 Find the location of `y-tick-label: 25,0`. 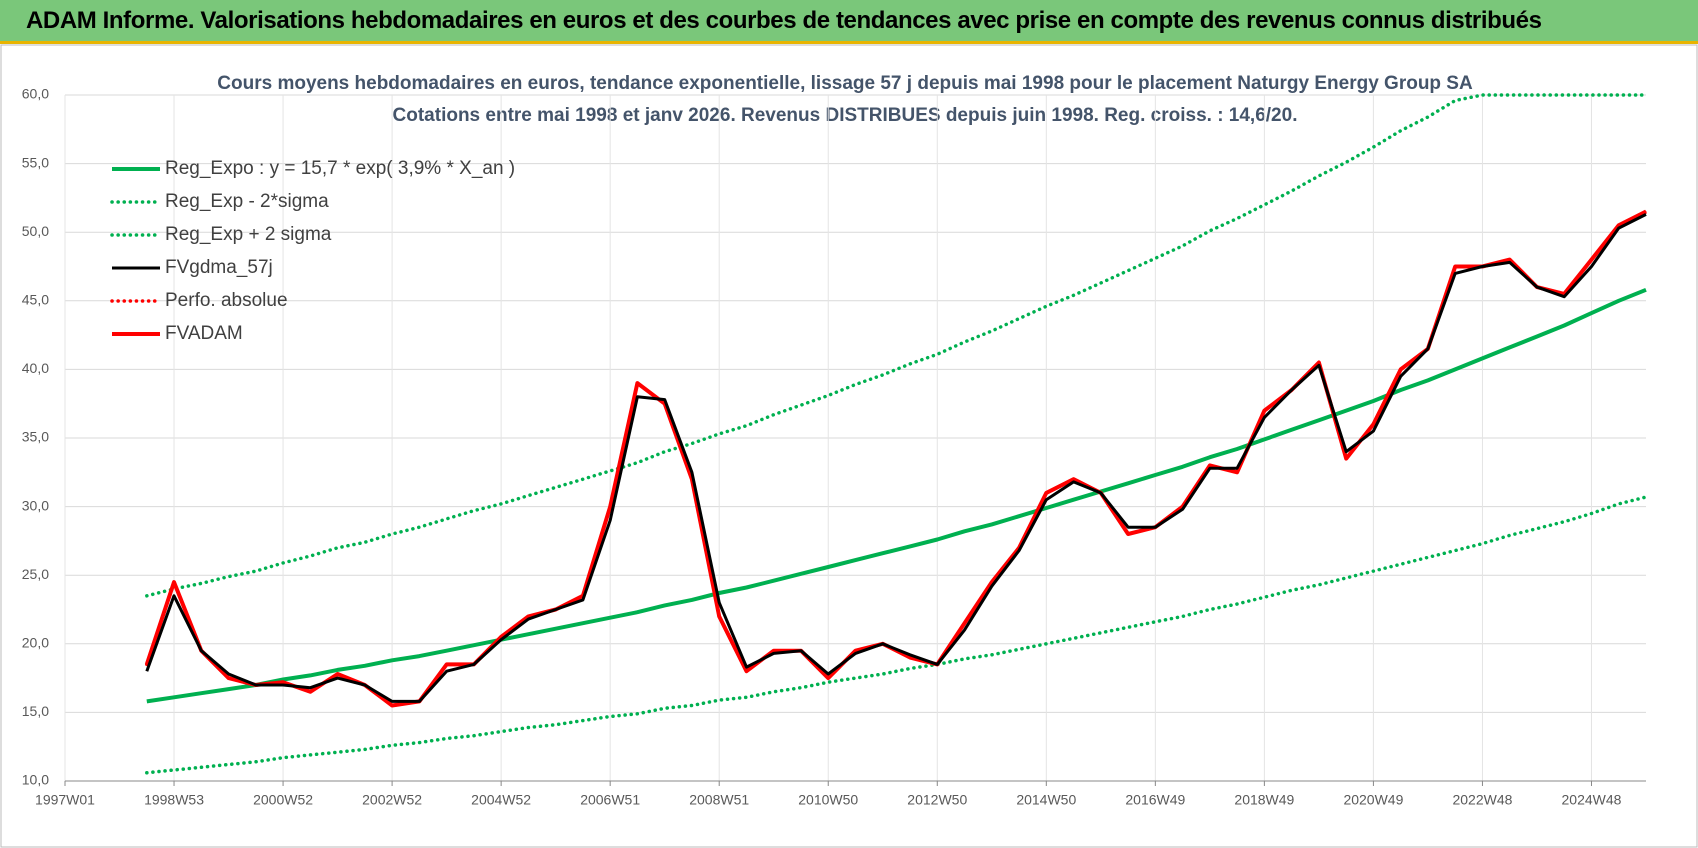

y-tick-label: 25,0 is located at coordinates (35, 574).